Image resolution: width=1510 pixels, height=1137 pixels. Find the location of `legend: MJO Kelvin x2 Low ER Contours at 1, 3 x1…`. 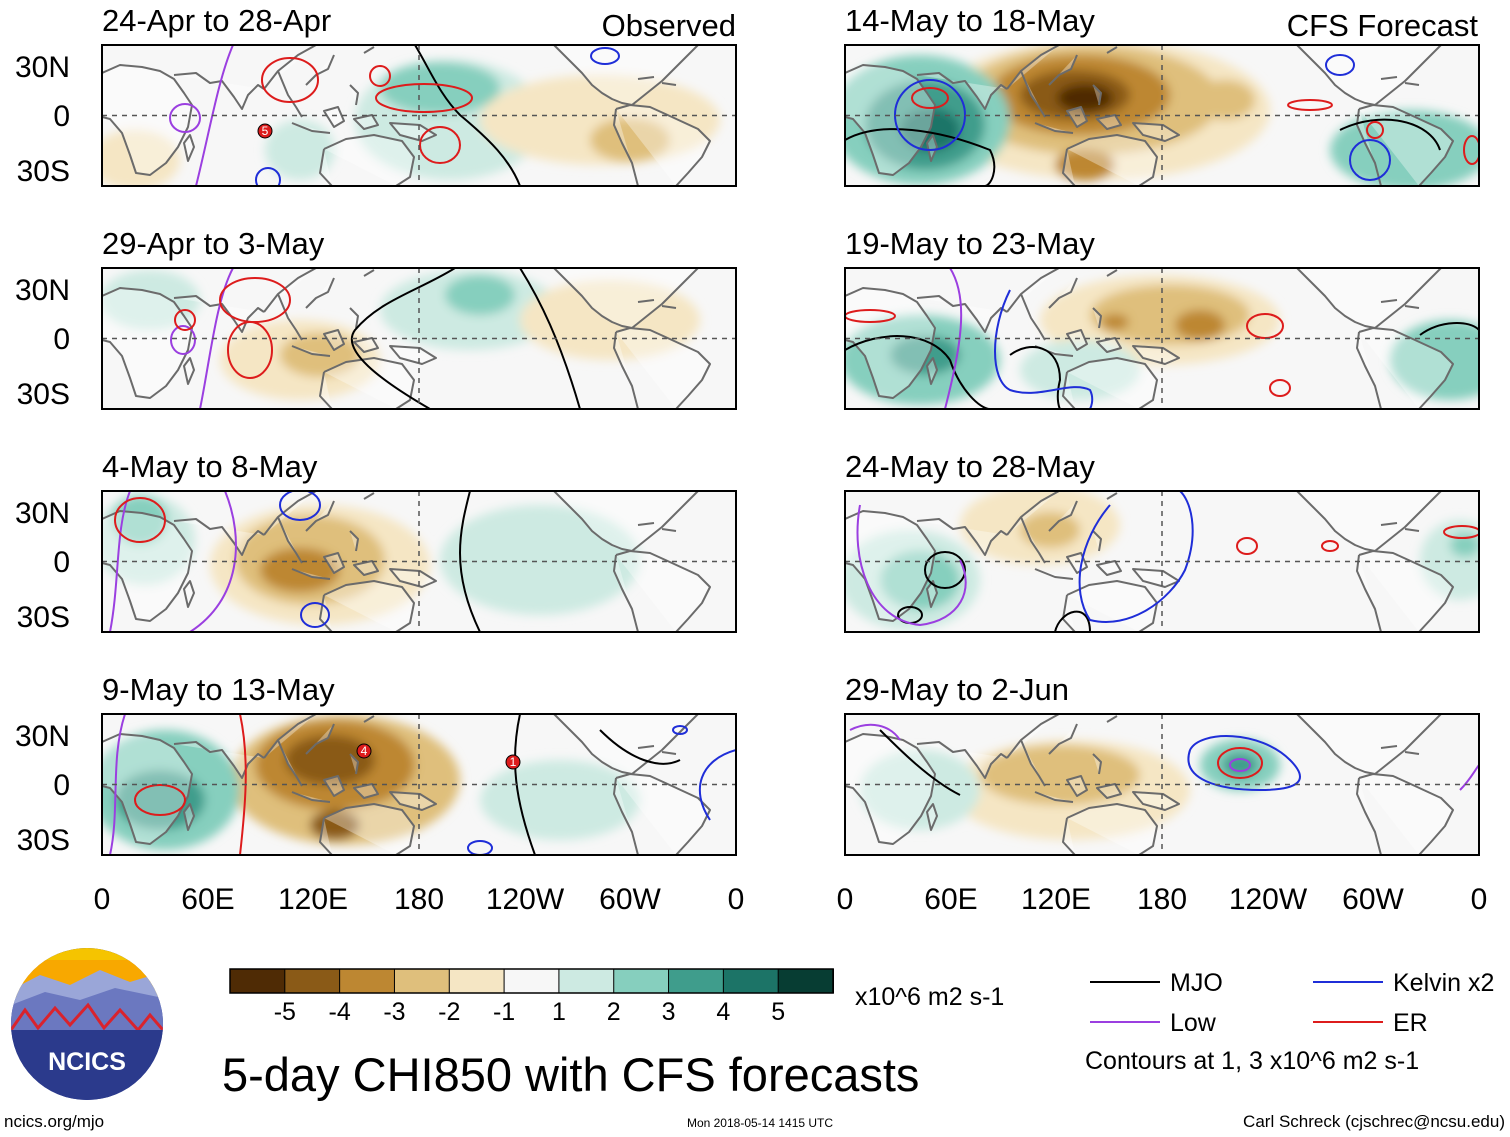

legend: MJO Kelvin x2 Low ER Contours at 1, 3 x1… is located at coordinates (1289, 1022).